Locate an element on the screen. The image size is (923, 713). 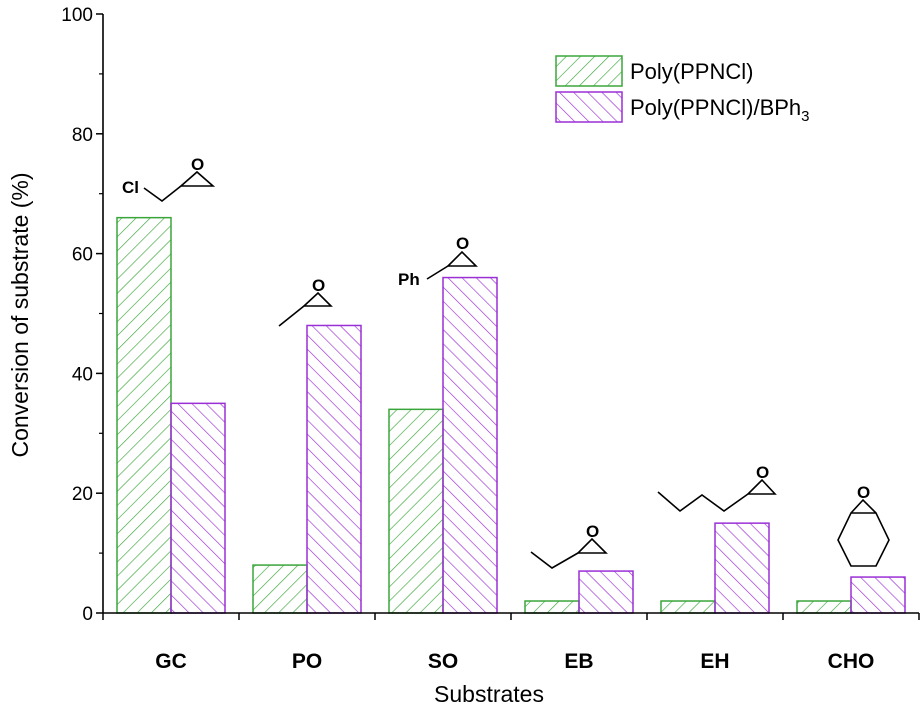
legend-label-poly-ppncl-bph3: Poly(PPNCl)/BPh3 is located at coordinates (720, 110).